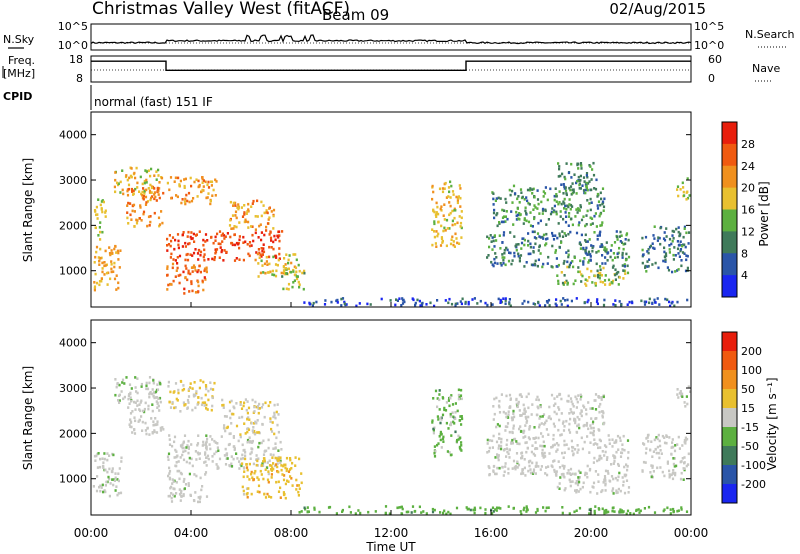  What do you see at coordinates (711, 78) in the screenshot?
I see `nave-tick-bottom: 0` at bounding box center [711, 78].